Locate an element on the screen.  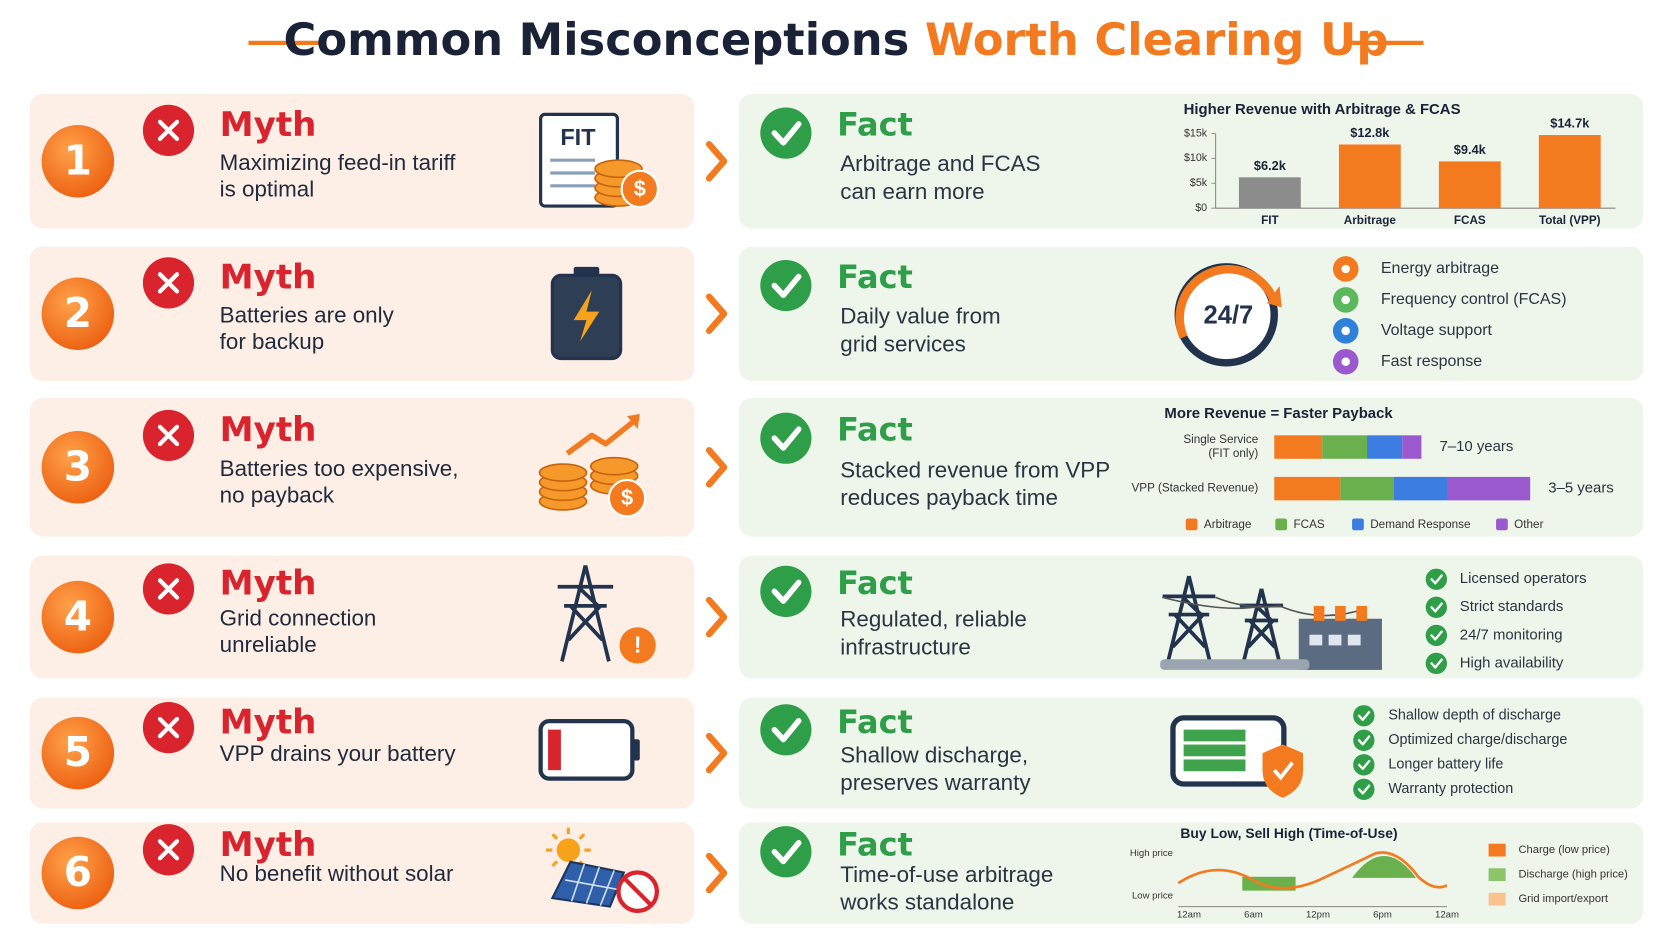
myth-text: Maximizing feed-in tariff is located at coordinates (338, 162).